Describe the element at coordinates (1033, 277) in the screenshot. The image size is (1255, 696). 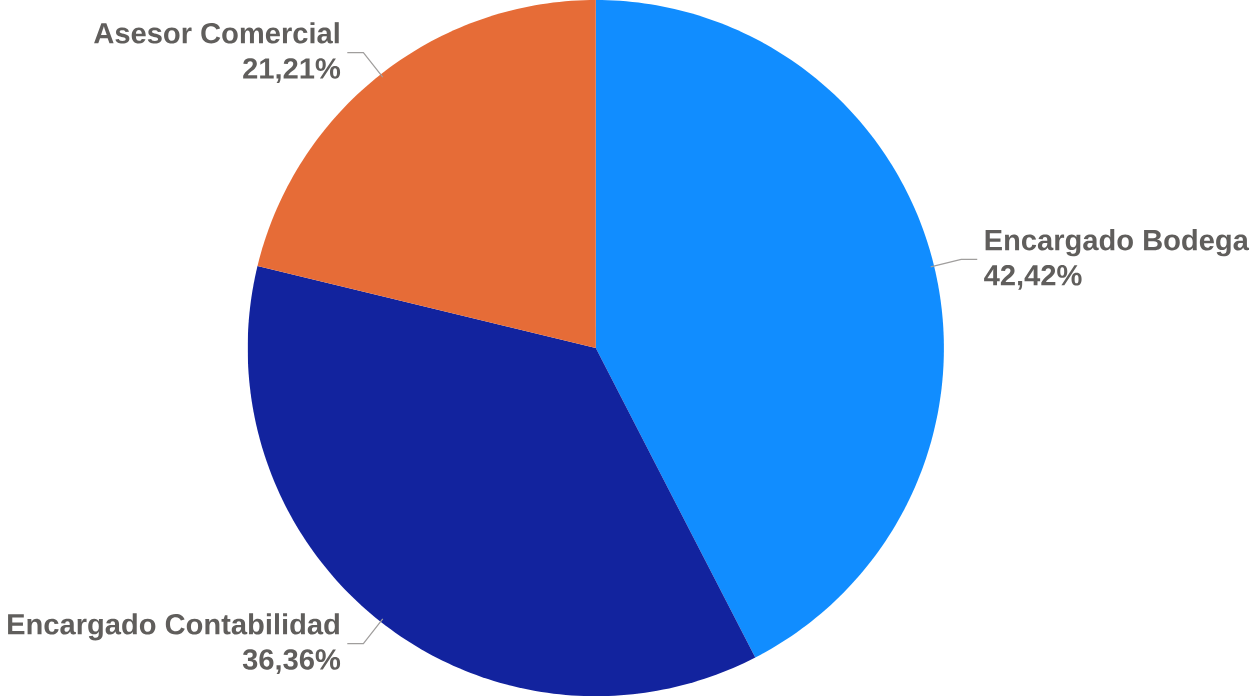
I see `data-label: 42,42%` at that location.